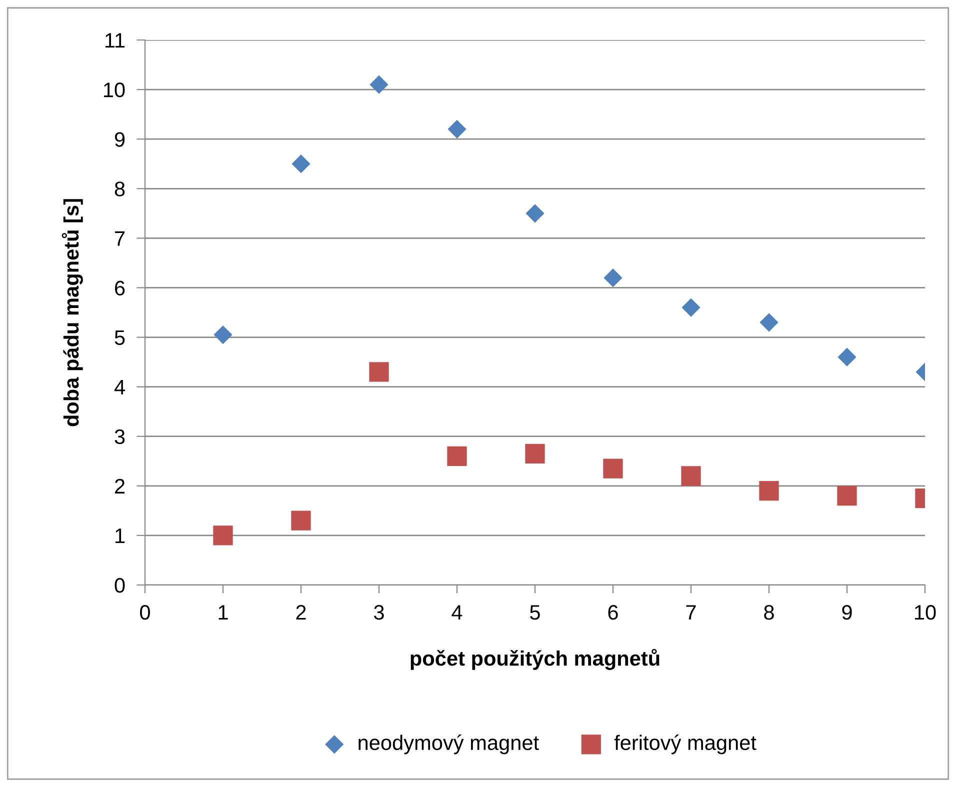 The width and height of the screenshot is (956, 787). What do you see at coordinates (120, 536) in the screenshot?
I see `y-tick-label: 1` at bounding box center [120, 536].